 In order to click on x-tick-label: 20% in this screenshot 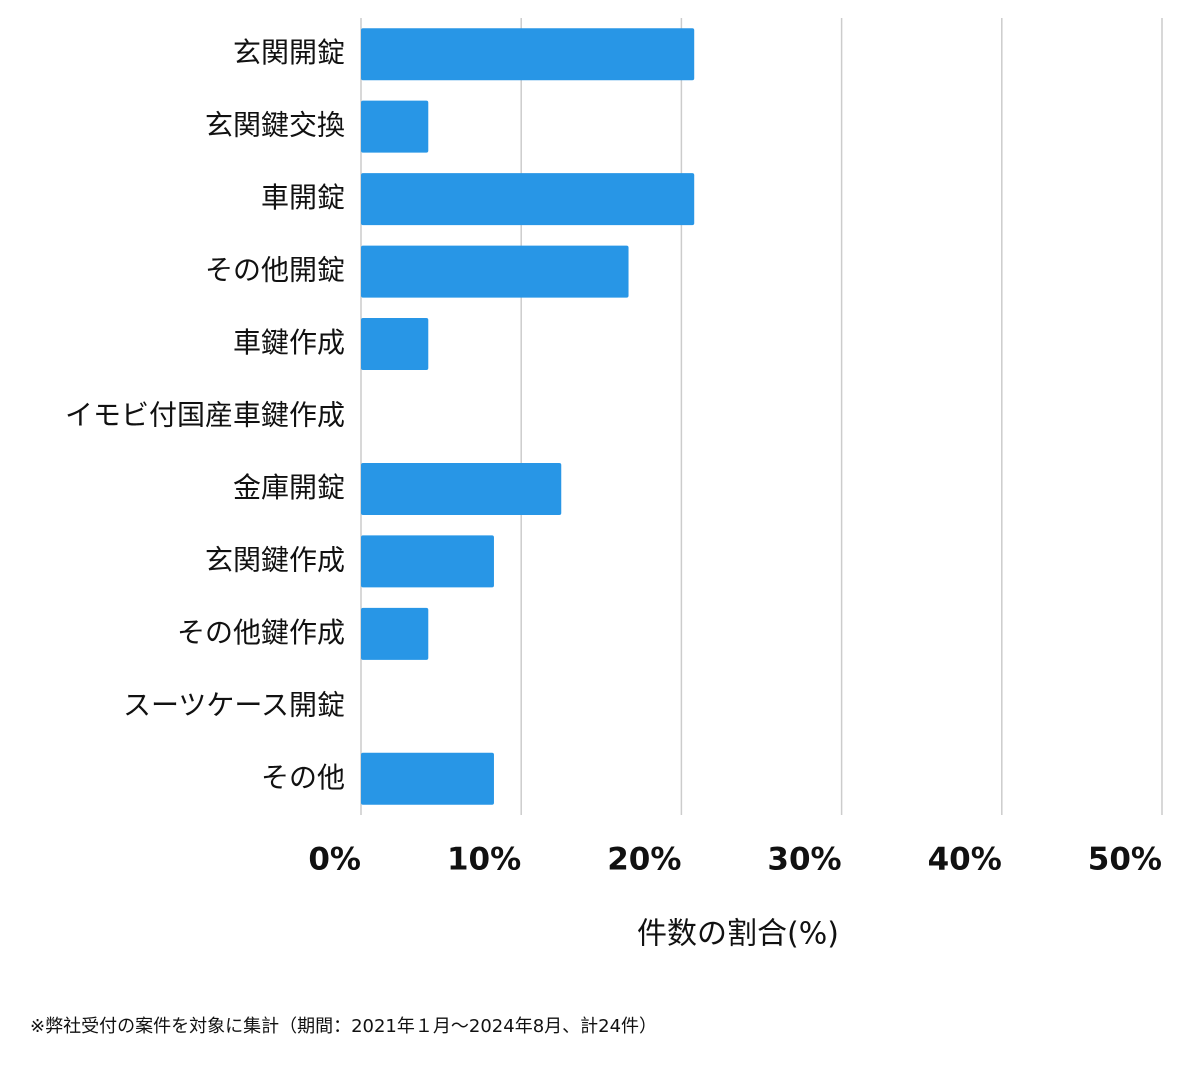, I will do `click(644, 860)`.